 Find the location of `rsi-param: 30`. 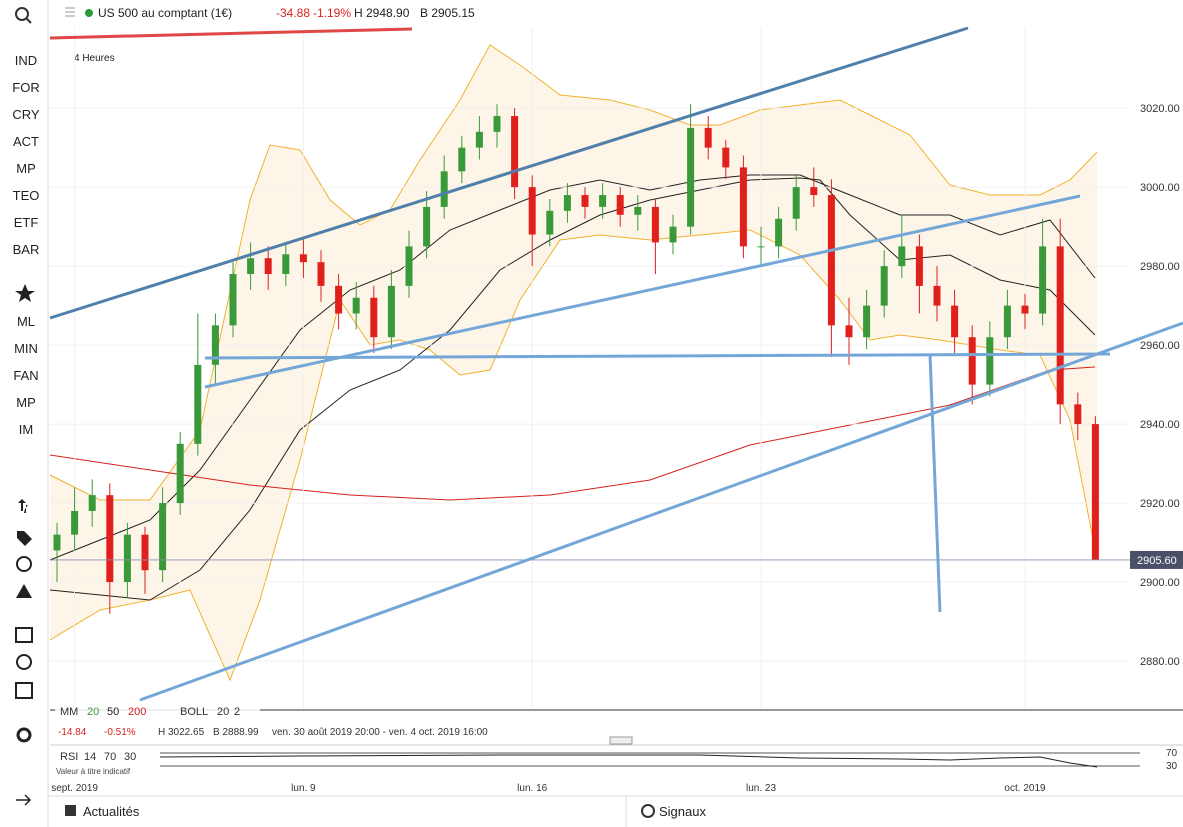

rsi-param: 30 is located at coordinates (130, 757).